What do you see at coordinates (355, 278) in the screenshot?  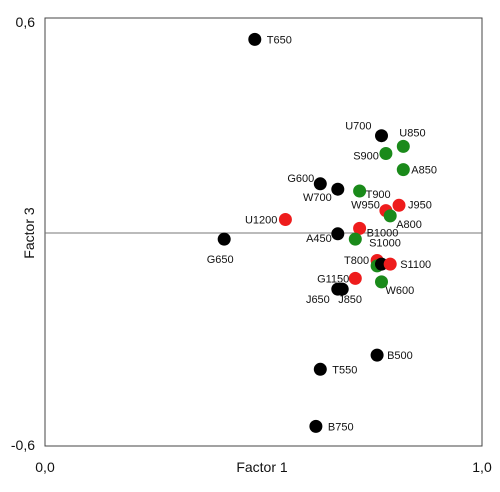 I see `data-point-g1150` at bounding box center [355, 278].